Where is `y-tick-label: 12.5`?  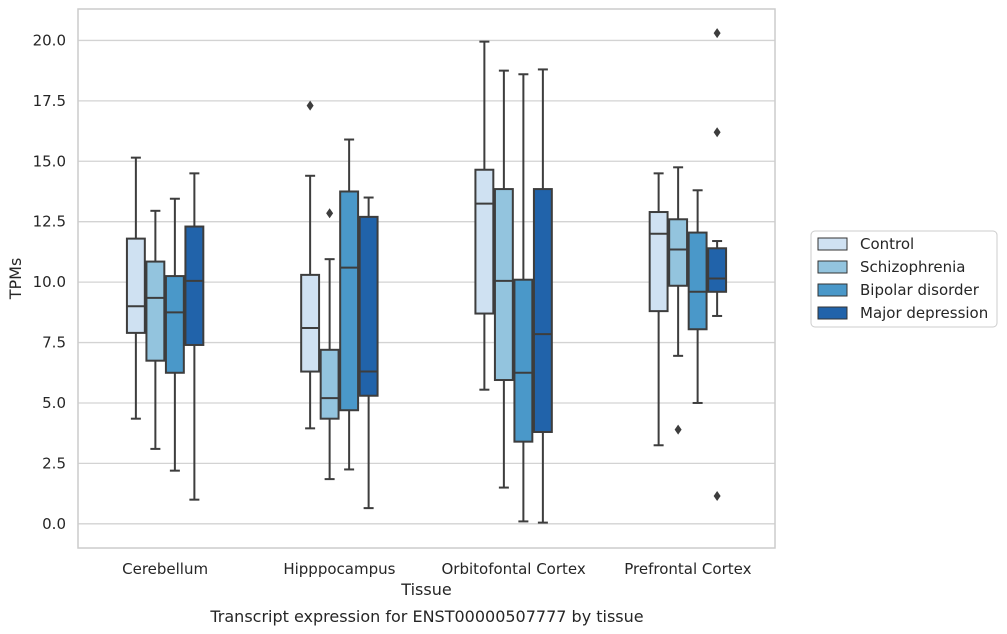 y-tick-label: 12.5 is located at coordinates (49, 222).